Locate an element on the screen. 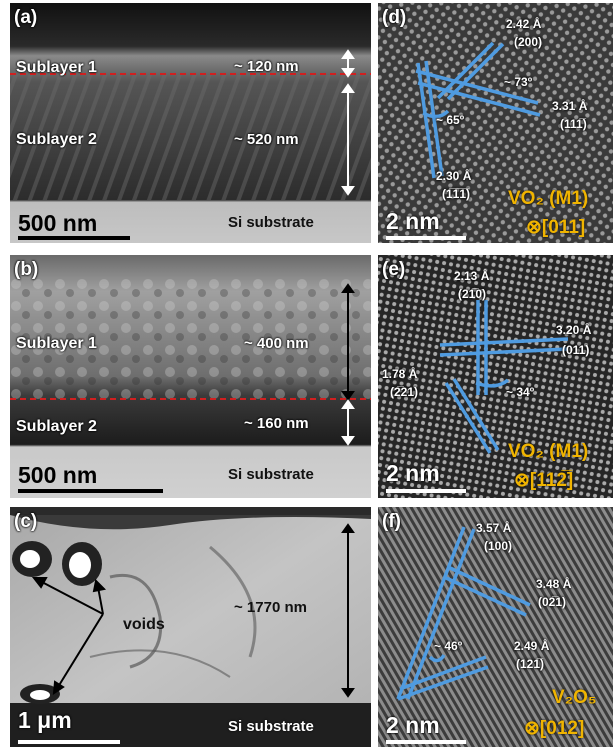  d-spacing-label: 2.42 Å is located at coordinates (524, 24).